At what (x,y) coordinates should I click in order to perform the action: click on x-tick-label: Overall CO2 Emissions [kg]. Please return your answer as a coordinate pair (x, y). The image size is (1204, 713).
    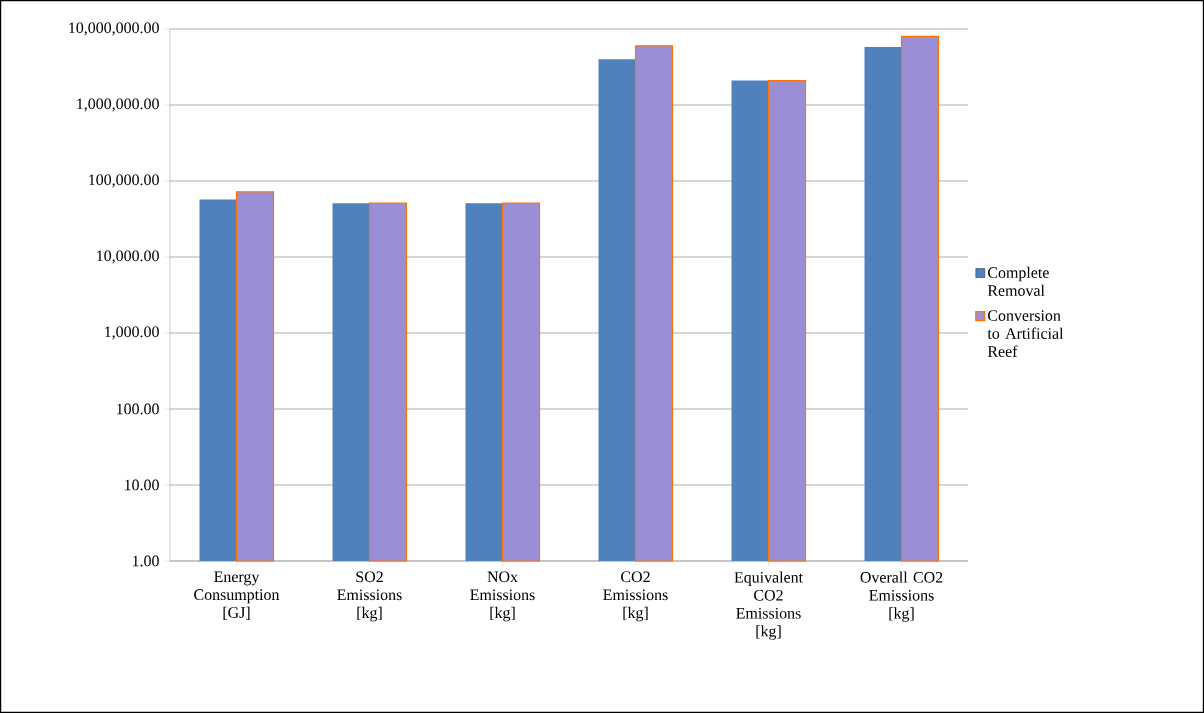
    Looking at the image, I should click on (901, 596).